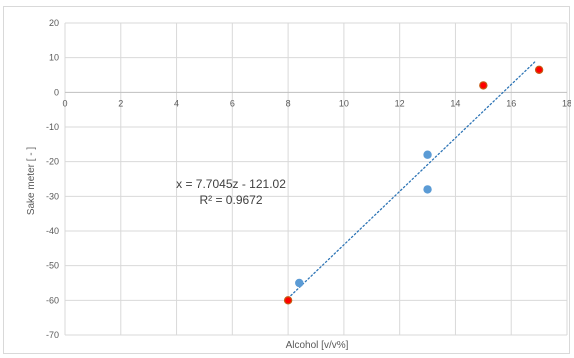 The height and width of the screenshot is (358, 574). Describe the element at coordinates (56, 92) in the screenshot. I see `y-tick-label: 0` at that location.